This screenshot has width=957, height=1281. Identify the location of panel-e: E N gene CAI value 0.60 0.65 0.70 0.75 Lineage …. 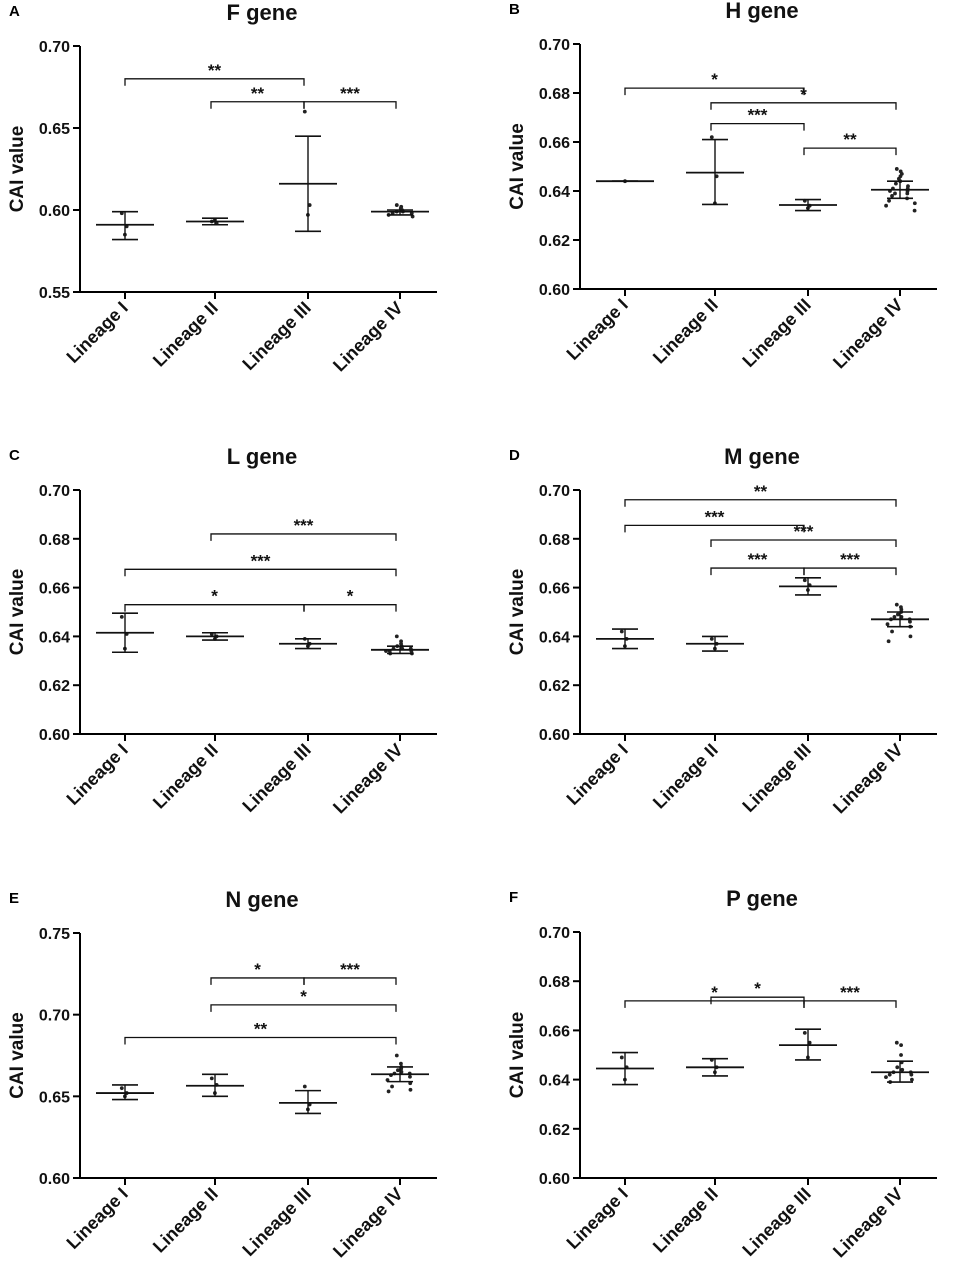
(222, 1074).